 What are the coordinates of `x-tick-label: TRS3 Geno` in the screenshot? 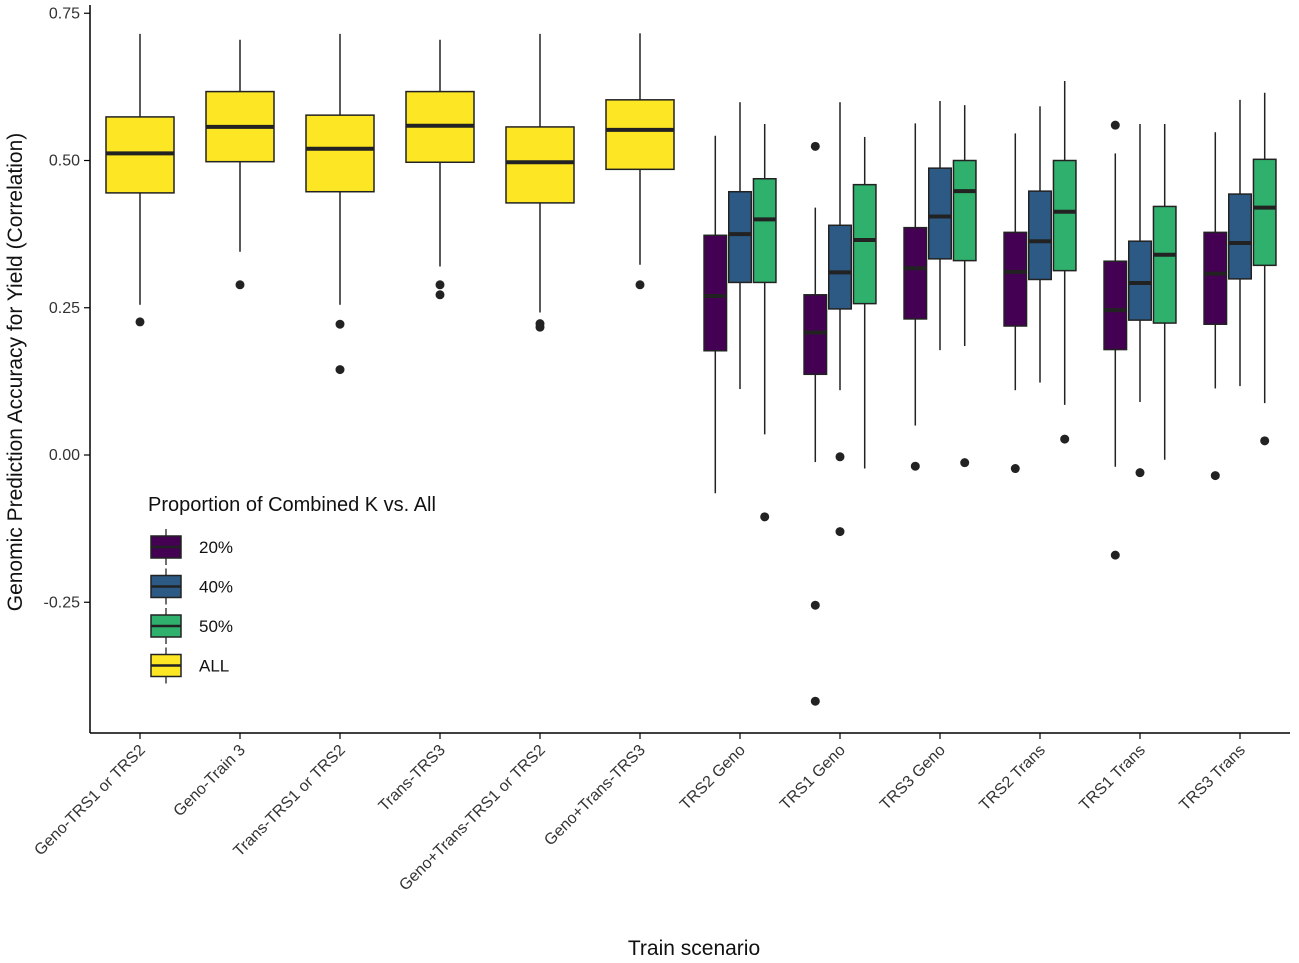 It's located at (913, 778).